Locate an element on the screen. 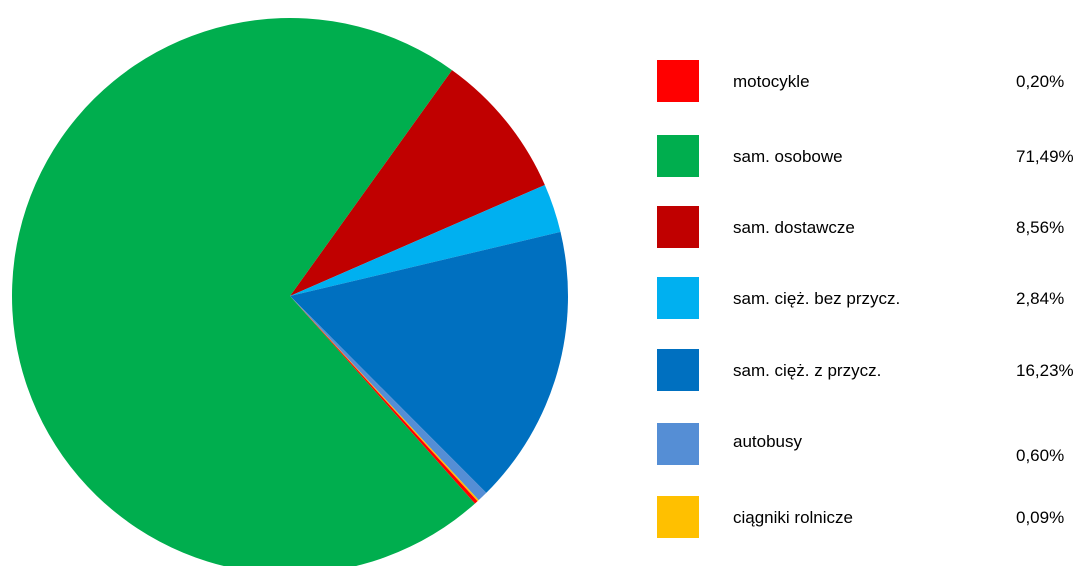 This screenshot has height=566, width=1091. pie-slice-sam-ci-z-przycz- is located at coordinates (429, 362).